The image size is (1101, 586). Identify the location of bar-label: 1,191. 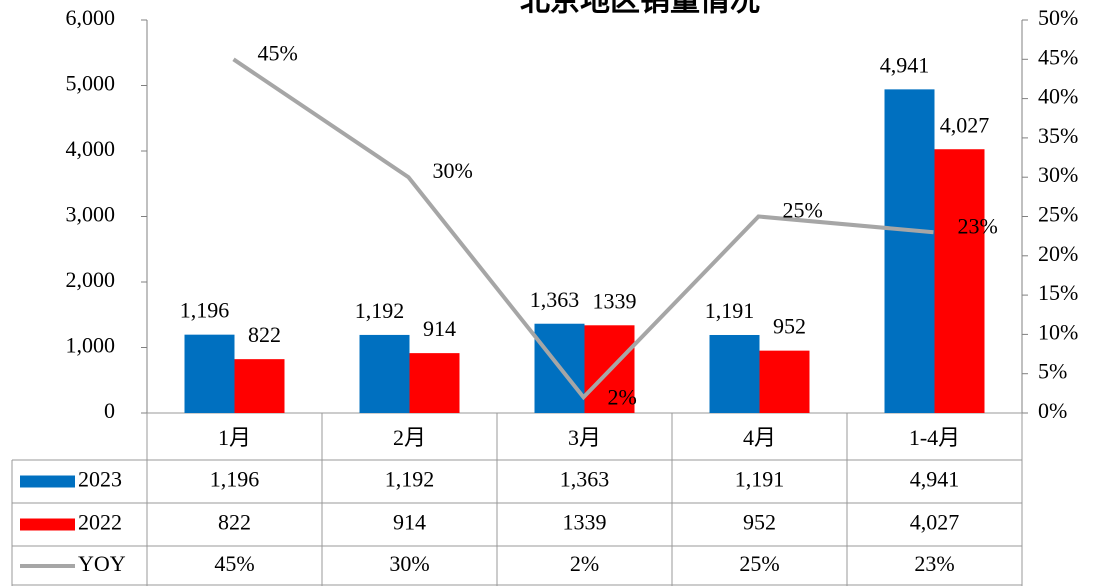
(730, 310).